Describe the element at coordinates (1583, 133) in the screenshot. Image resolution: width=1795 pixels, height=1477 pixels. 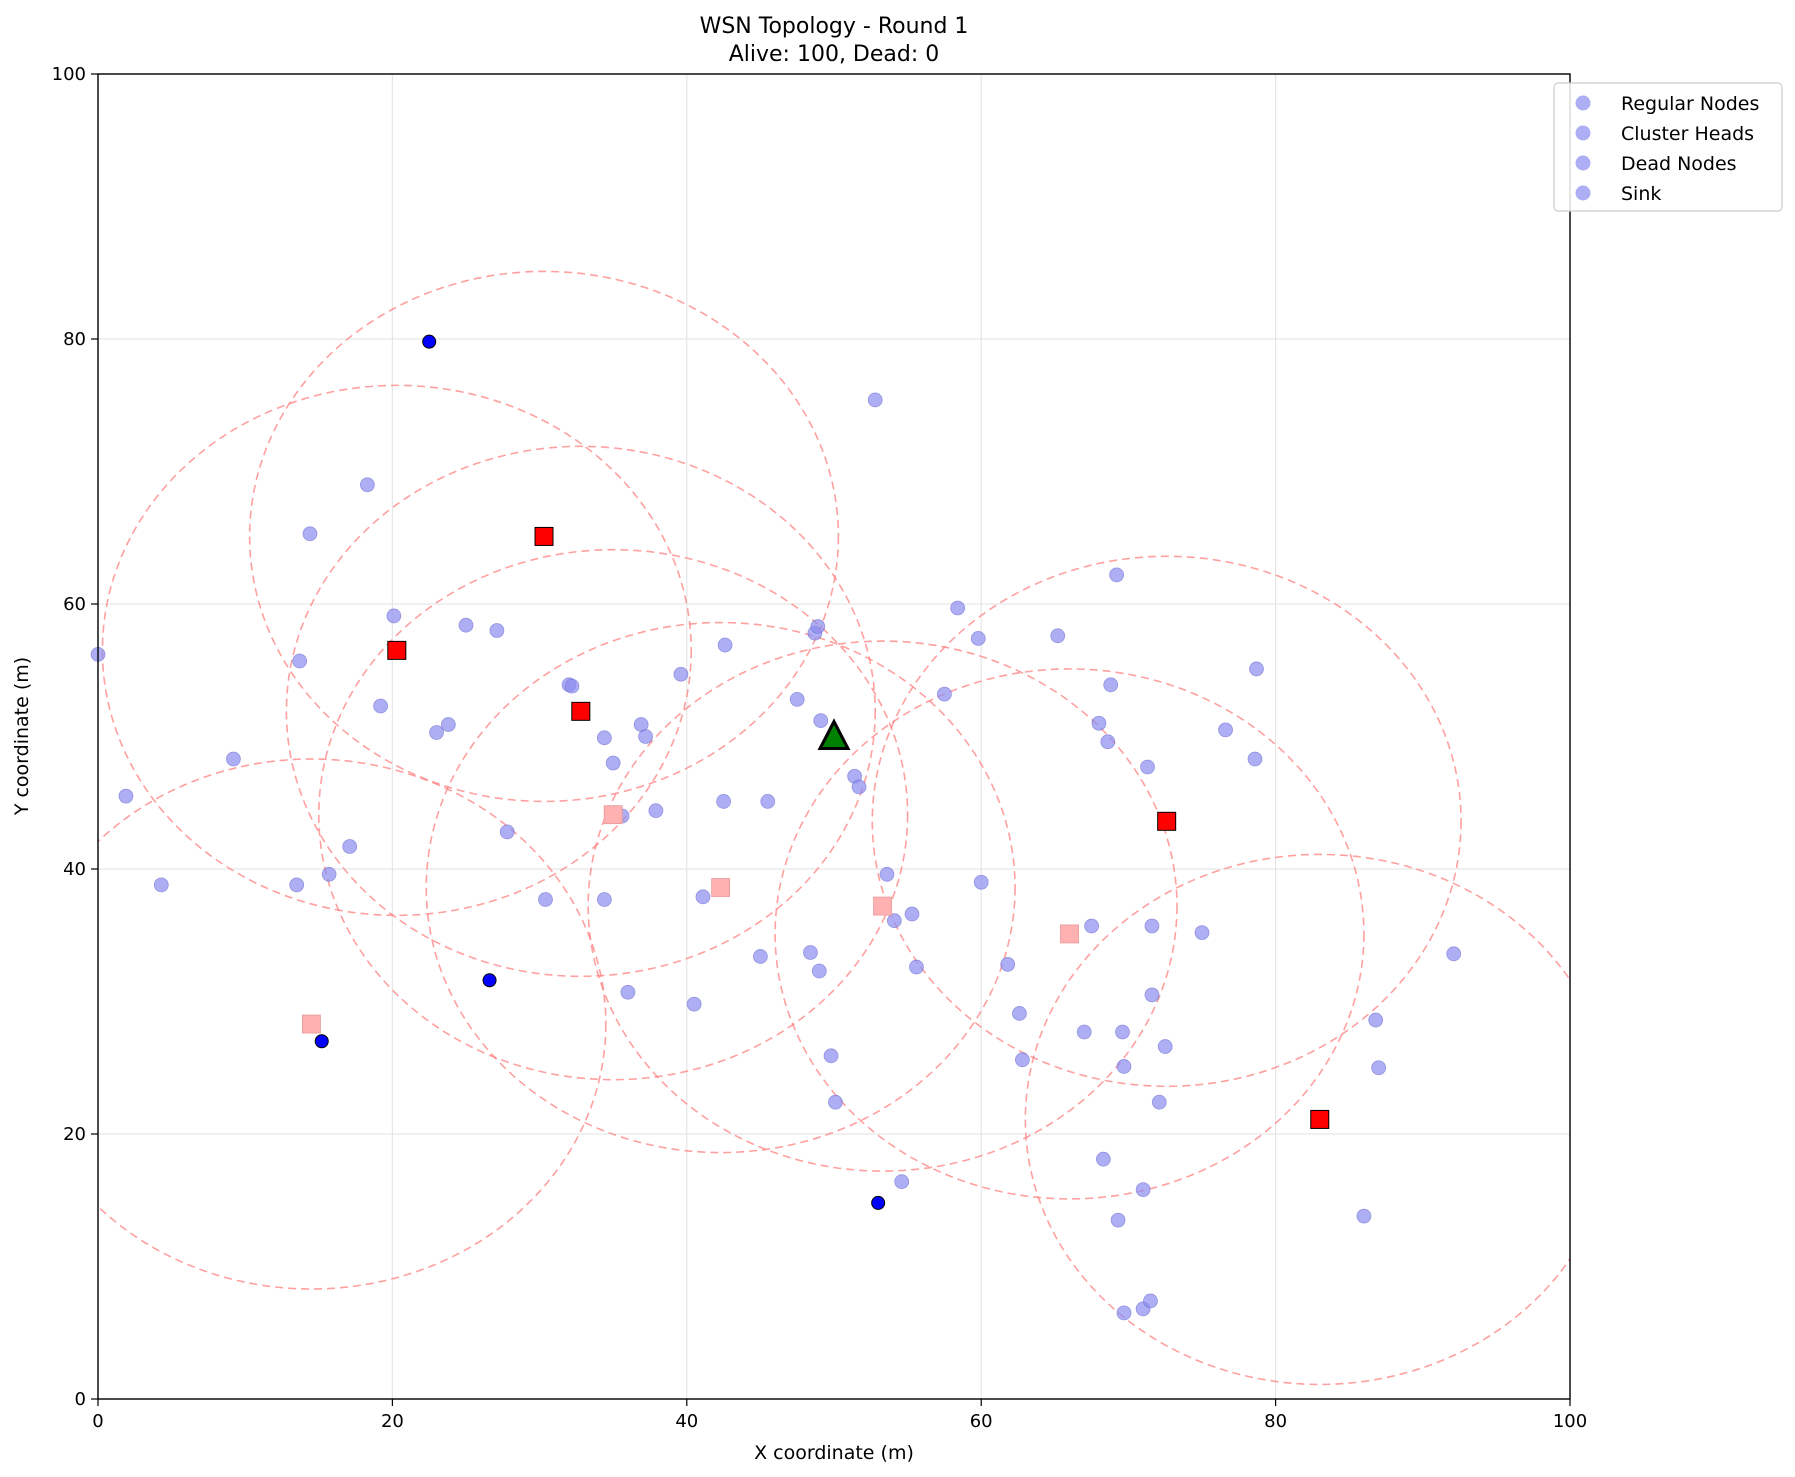
I see `legend-marker-cluster-heads` at that location.